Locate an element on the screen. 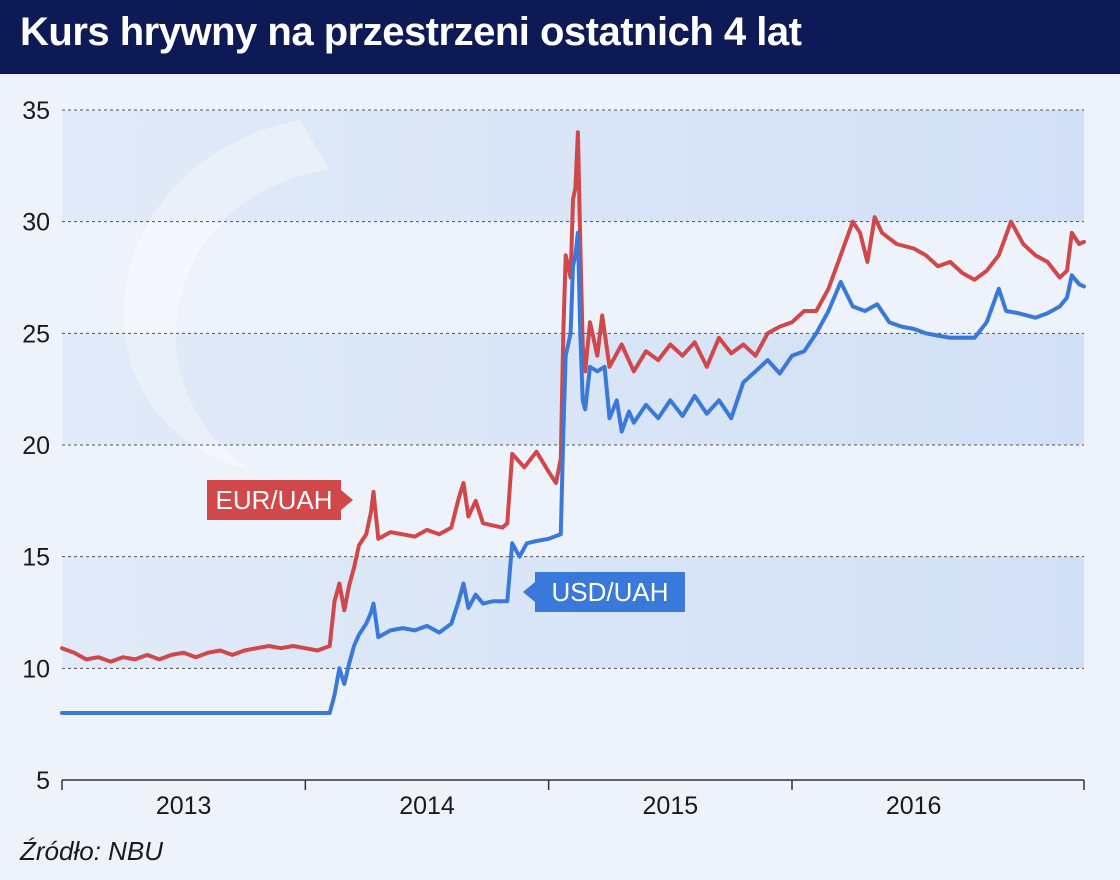  series-label-callout: USD/UAH is located at coordinates (604, 592).